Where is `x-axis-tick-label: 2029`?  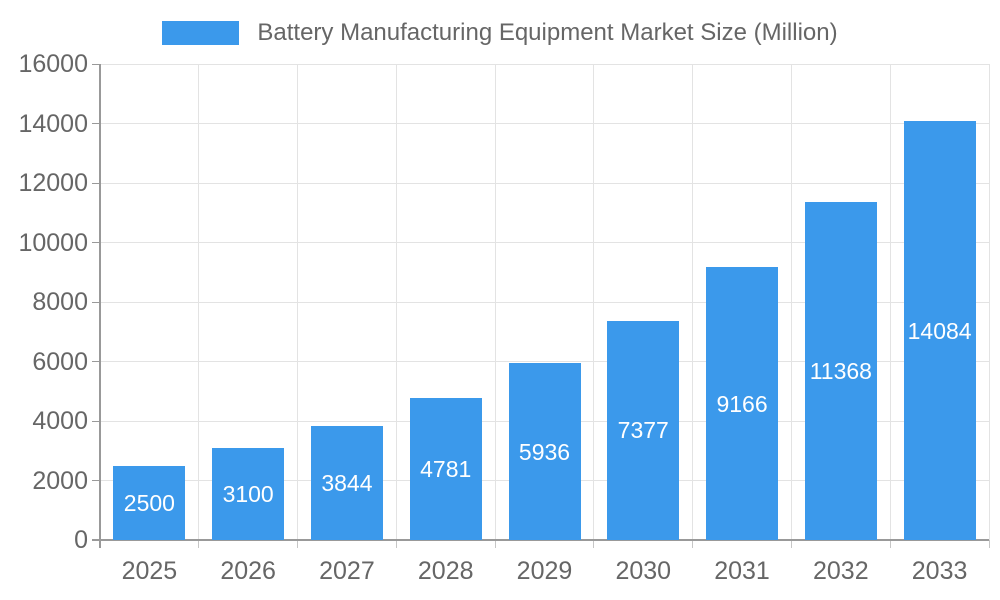
x-axis-tick-label: 2029 is located at coordinates (544, 571).